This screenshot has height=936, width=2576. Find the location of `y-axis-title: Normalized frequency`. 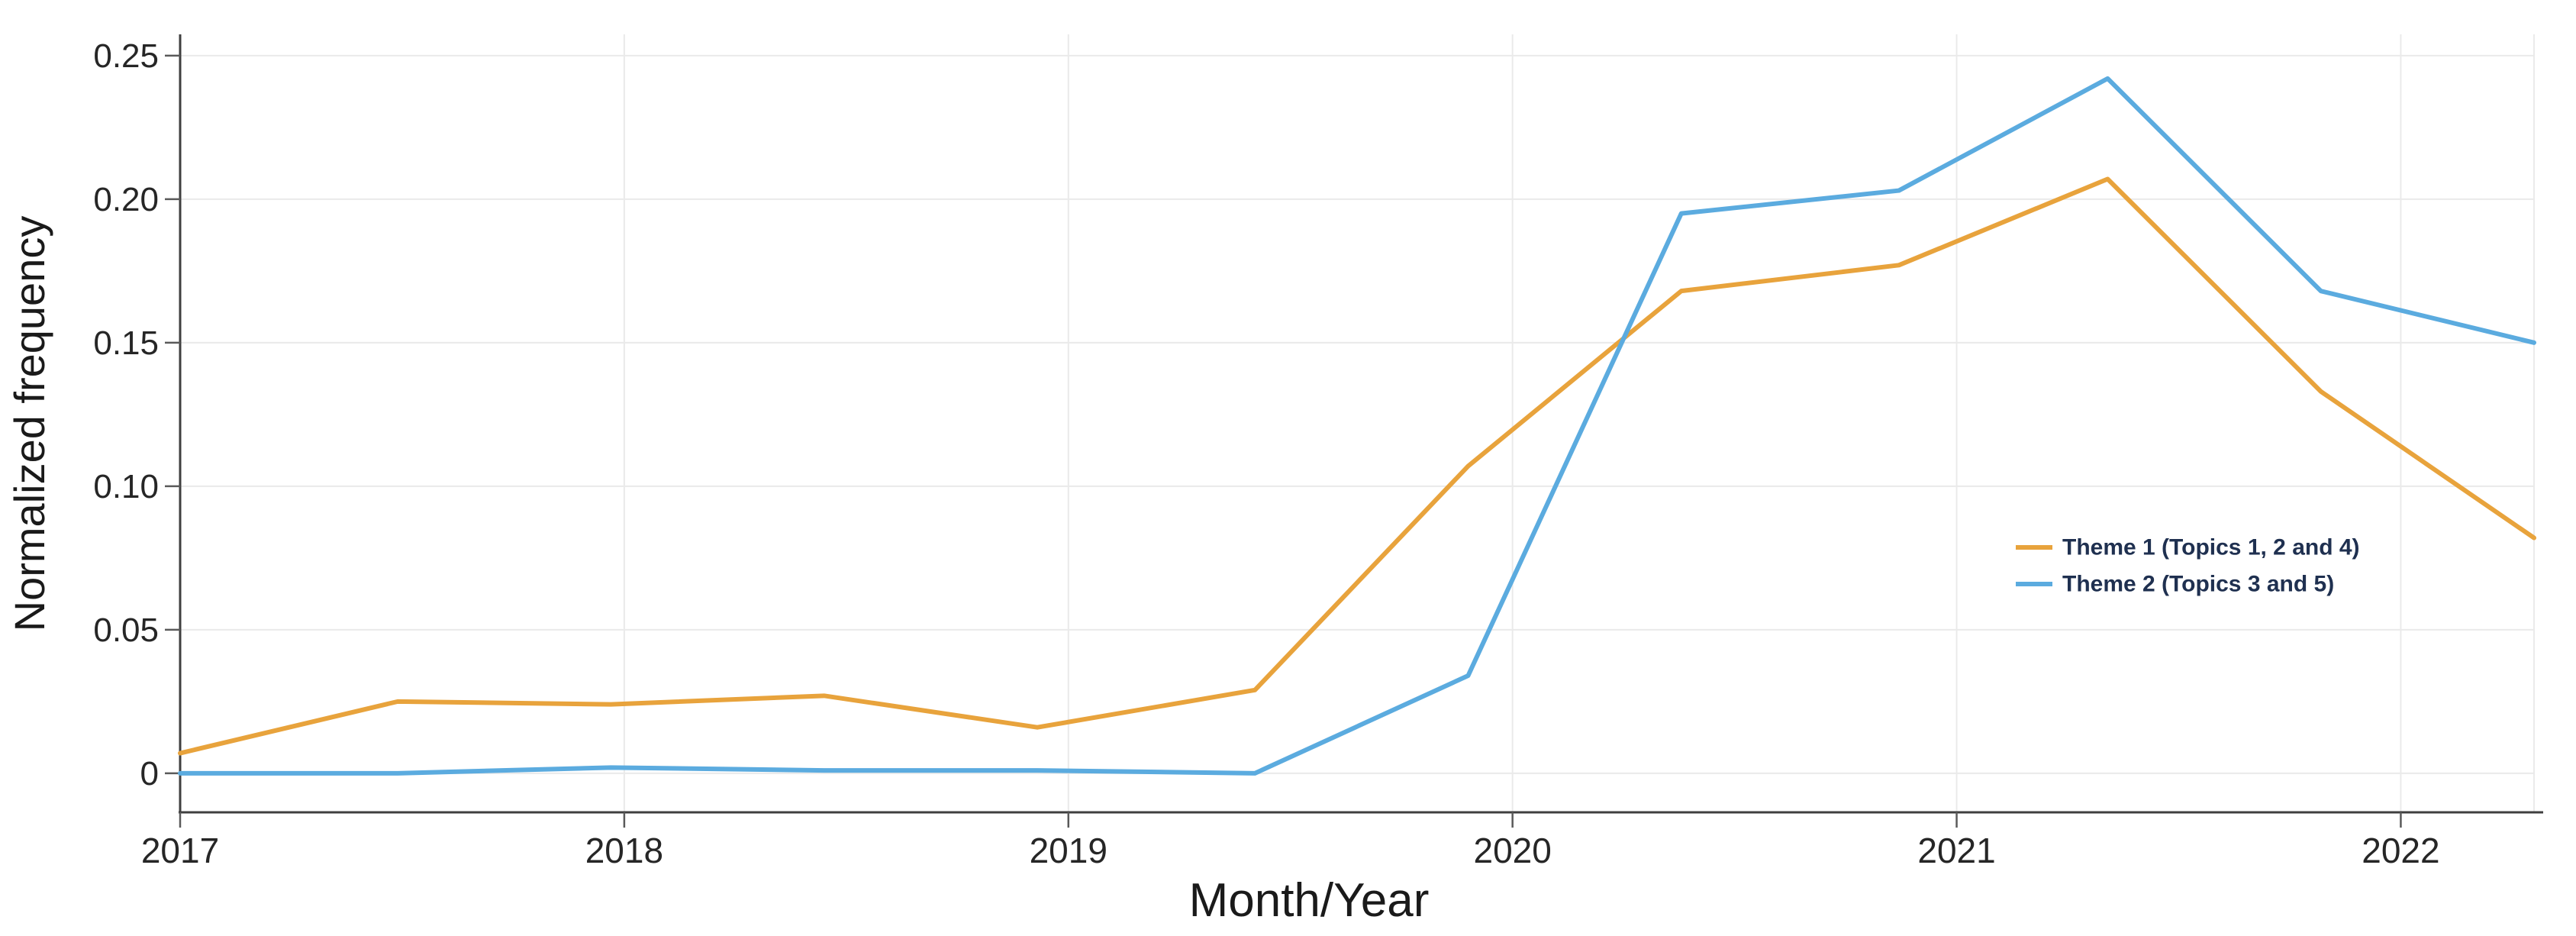

y-axis-title: Normalized frequency is located at coordinates (29, 424).